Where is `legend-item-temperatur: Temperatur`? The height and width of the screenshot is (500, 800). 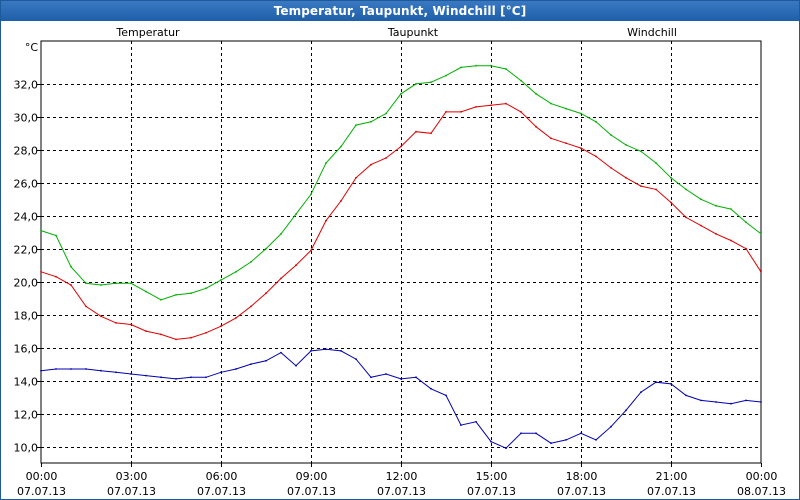
legend-item-temperatur: Temperatur is located at coordinates (147, 32).